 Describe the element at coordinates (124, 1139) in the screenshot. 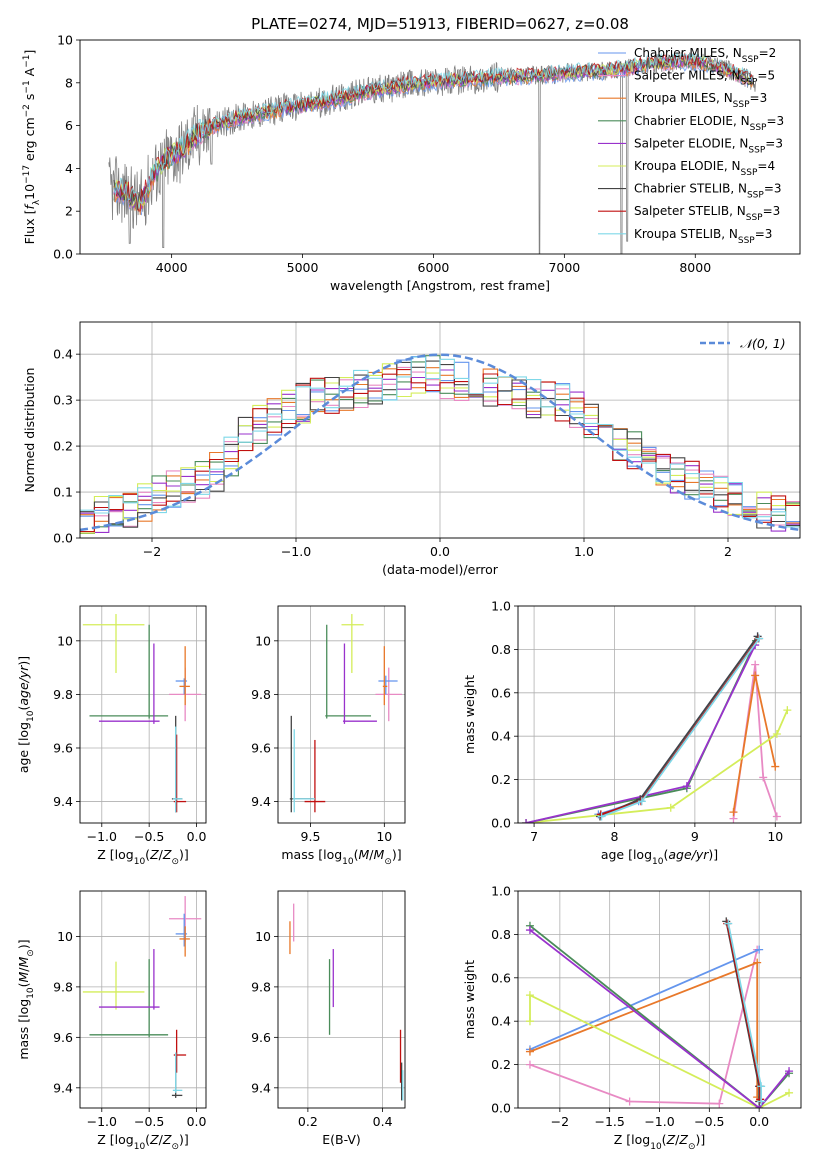

I see `label-part: log` at that location.